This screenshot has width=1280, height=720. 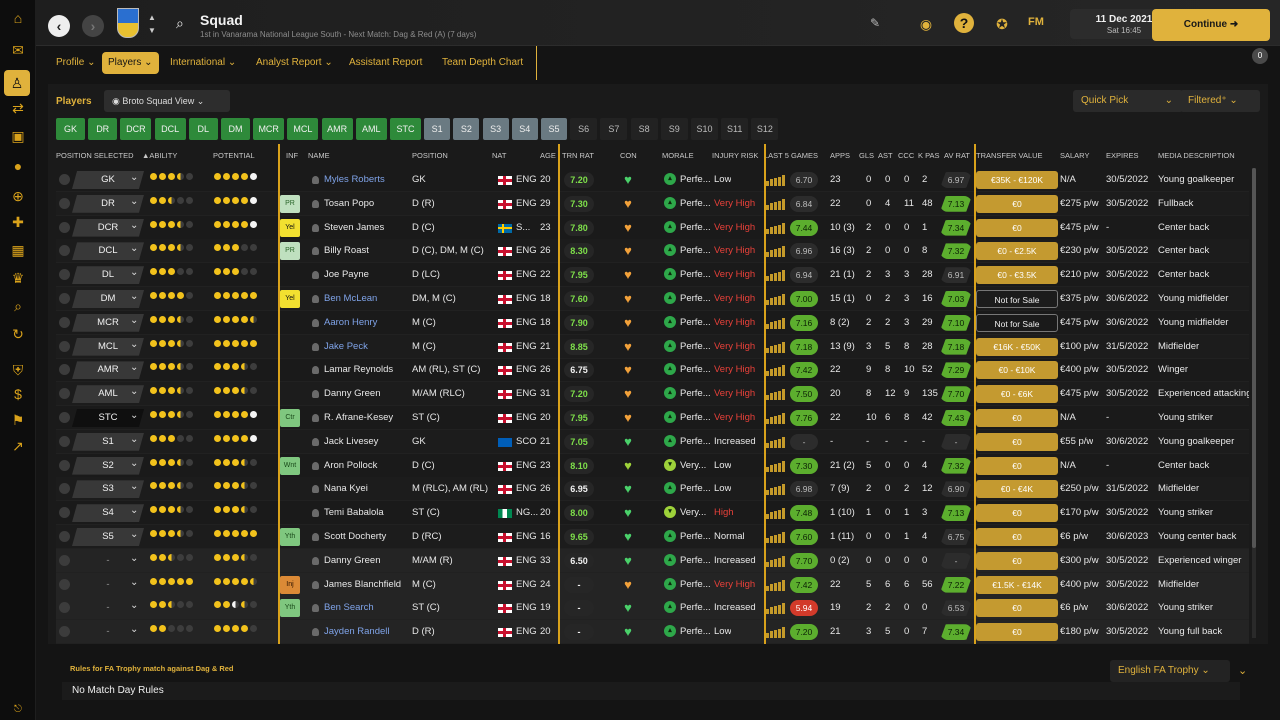 I want to click on position-selector: AML, so click(x=108, y=394).